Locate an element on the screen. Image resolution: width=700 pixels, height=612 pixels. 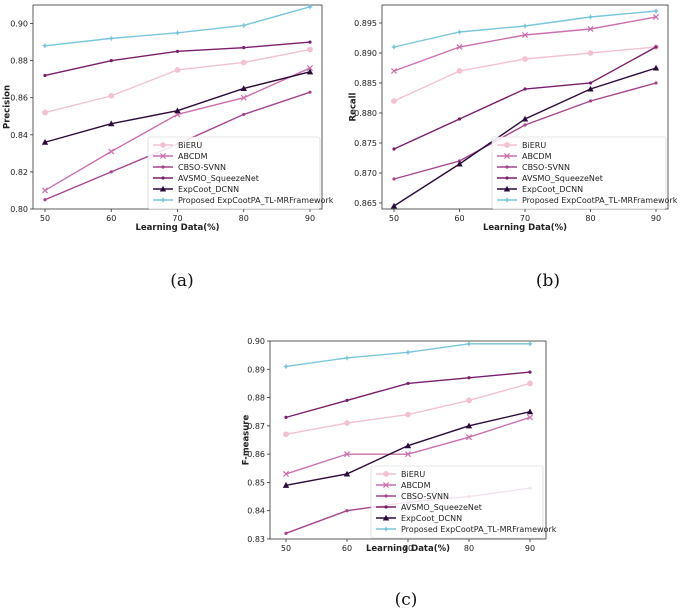
legend-entry: Proposed ExpCootPA_TL-MRFramework is located at coordinates (243, 200).